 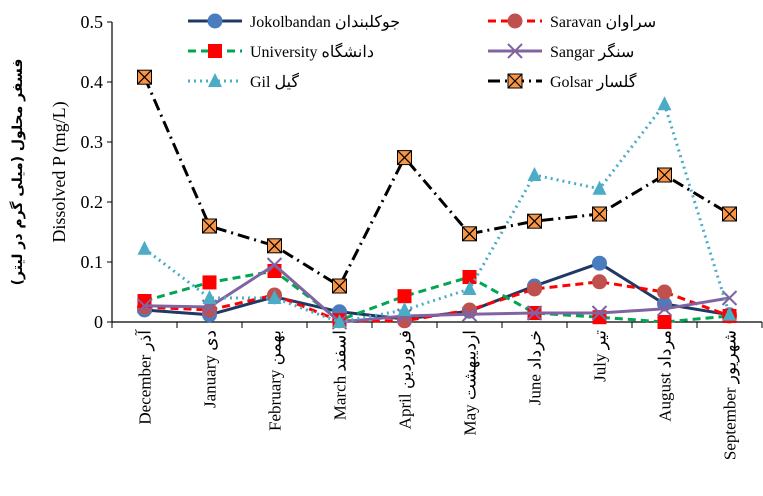 I want to click on y-tick-label: 0.5, so click(x=92, y=22).